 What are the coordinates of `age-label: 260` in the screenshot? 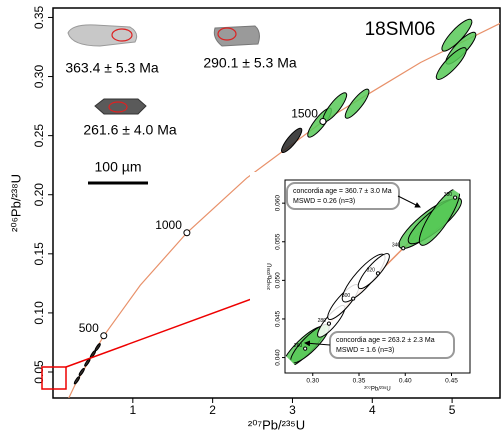 It's located at (298, 346).